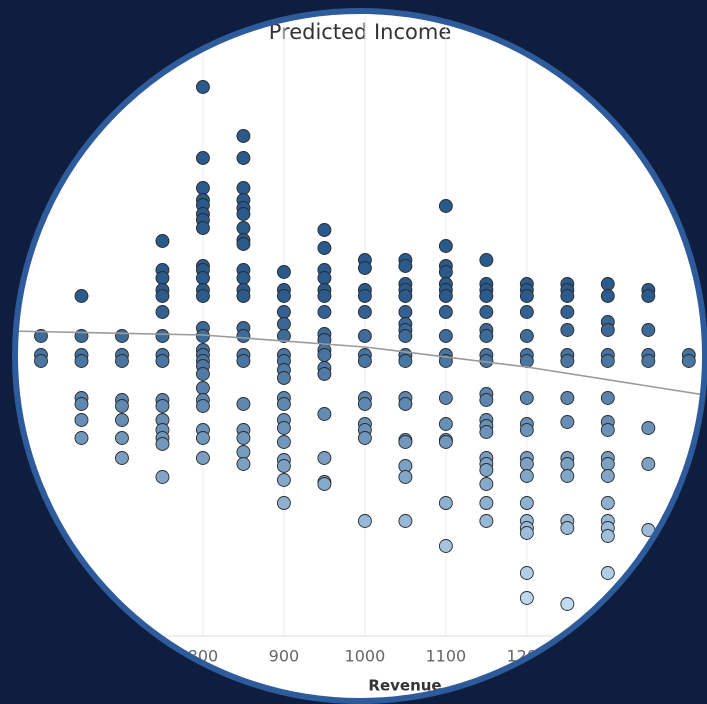 The image size is (707, 704). Describe the element at coordinates (446, 656) in the screenshot. I see `x-tick-label: 1100` at that location.